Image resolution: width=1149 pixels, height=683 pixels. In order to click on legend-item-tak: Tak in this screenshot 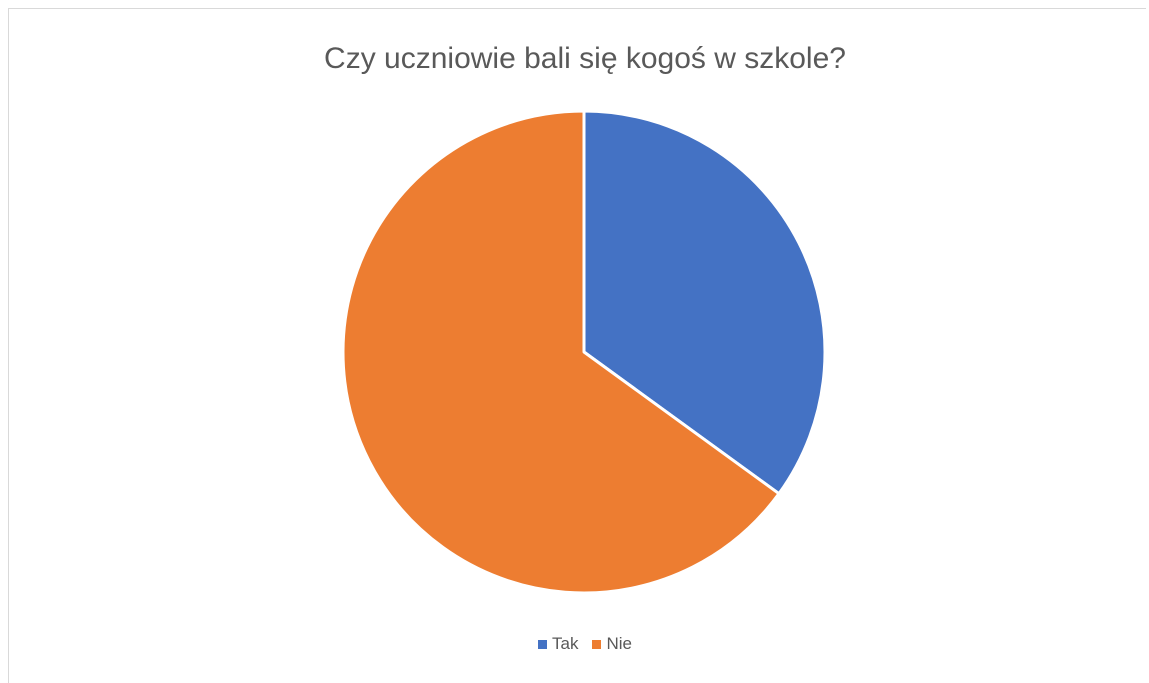, I will do `click(558, 644)`.